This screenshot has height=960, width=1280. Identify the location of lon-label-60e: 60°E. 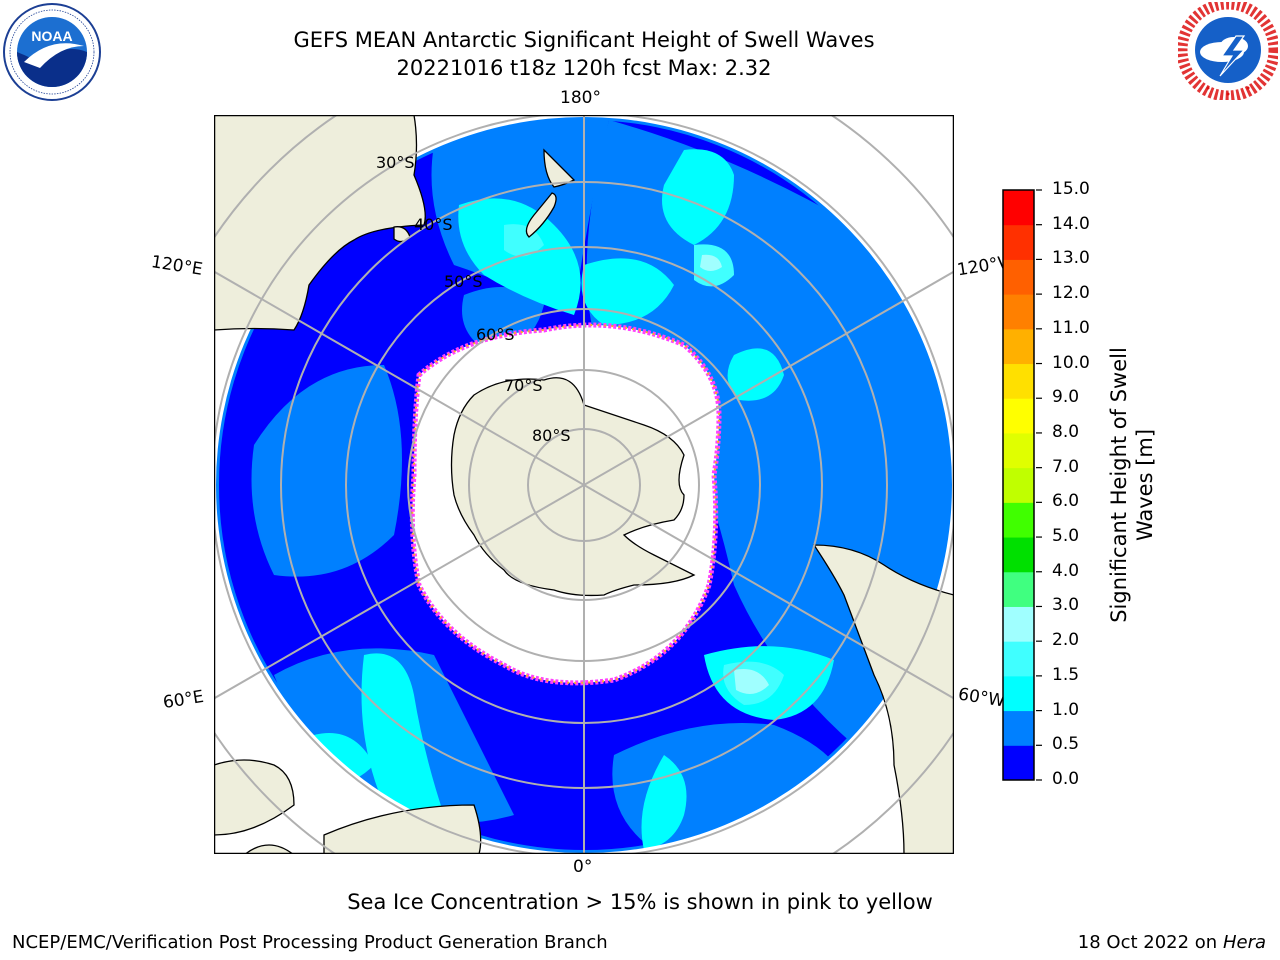
(183, 700).